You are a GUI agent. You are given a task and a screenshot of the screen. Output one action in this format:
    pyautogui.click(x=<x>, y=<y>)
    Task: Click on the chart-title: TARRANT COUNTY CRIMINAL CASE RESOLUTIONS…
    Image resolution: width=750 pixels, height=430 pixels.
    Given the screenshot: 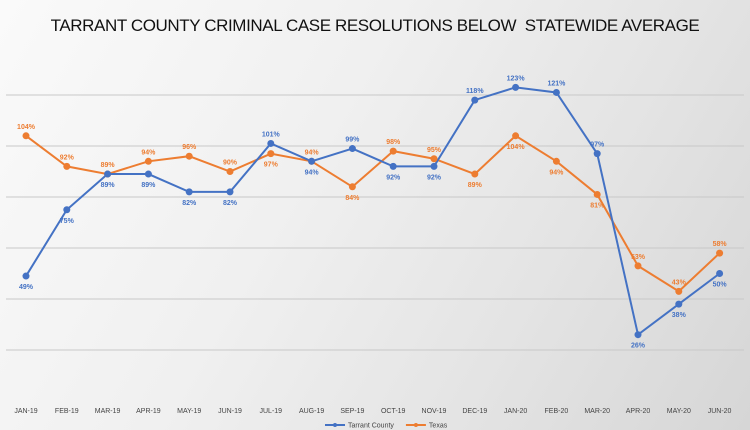 What is the action you would take?
    pyautogui.click(x=375, y=25)
    